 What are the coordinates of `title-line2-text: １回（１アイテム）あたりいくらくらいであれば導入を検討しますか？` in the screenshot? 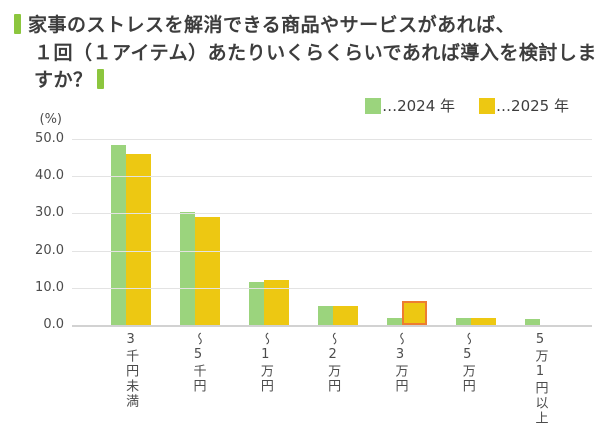 It's located at (315, 66).